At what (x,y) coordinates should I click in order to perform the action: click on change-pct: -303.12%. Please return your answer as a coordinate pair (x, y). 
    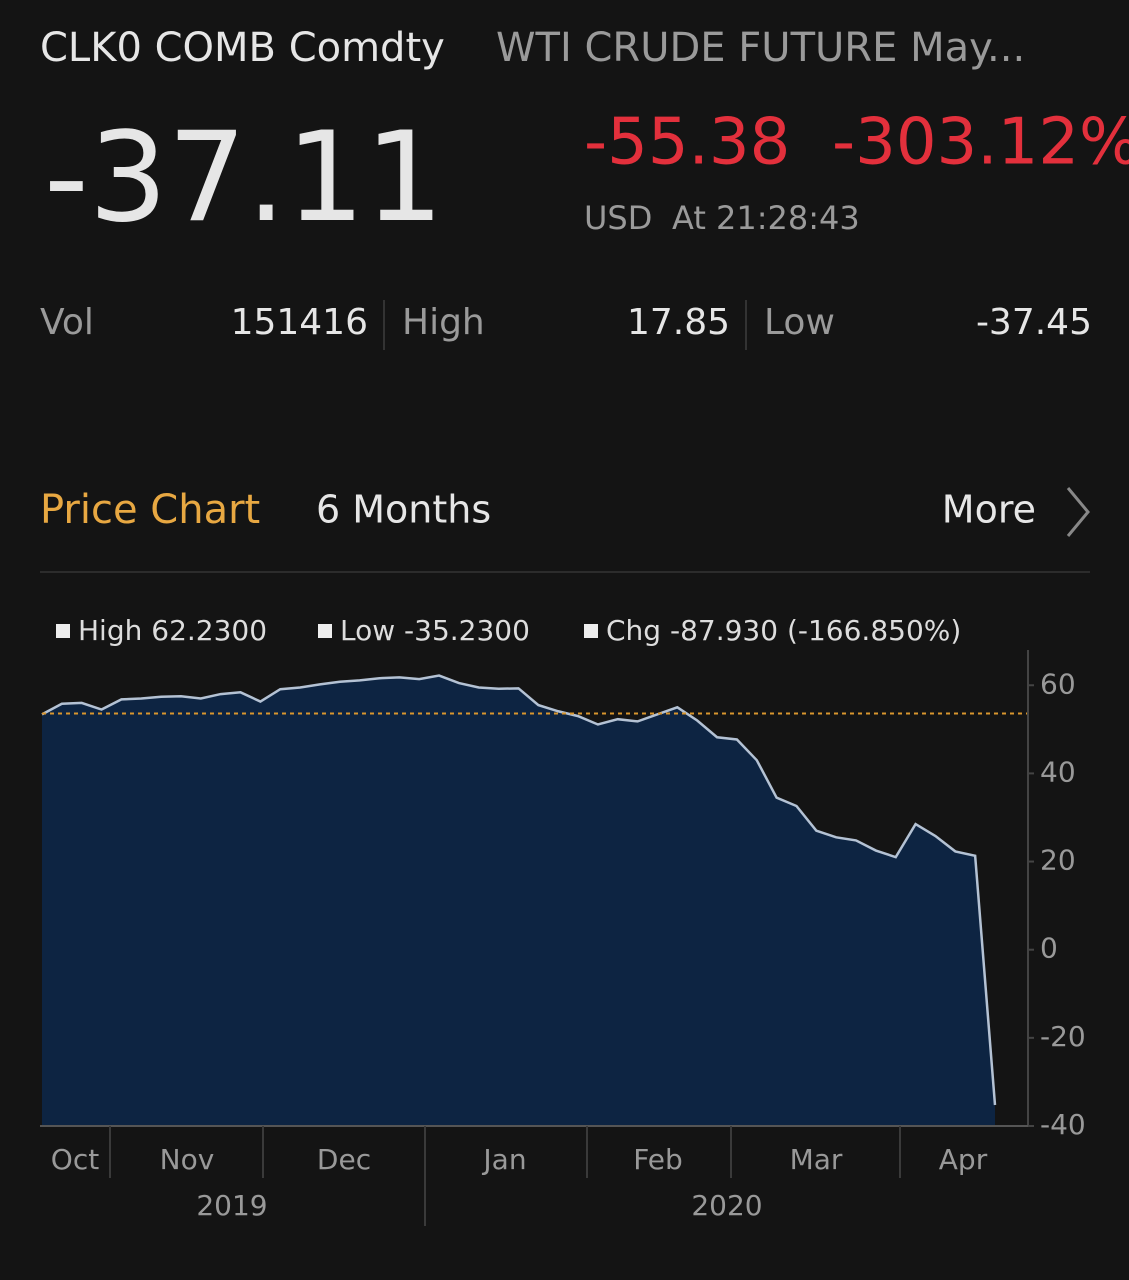
    Looking at the image, I should click on (980, 143).